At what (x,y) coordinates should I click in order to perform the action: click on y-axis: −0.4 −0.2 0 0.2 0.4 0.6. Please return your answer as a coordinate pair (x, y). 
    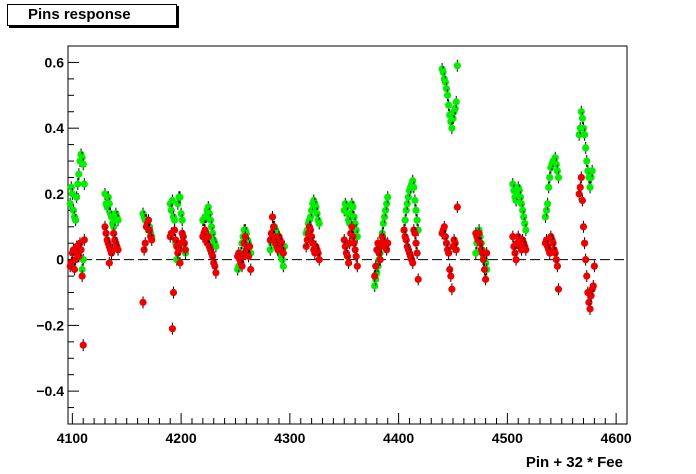
    Looking at the image, I should click on (57, 235).